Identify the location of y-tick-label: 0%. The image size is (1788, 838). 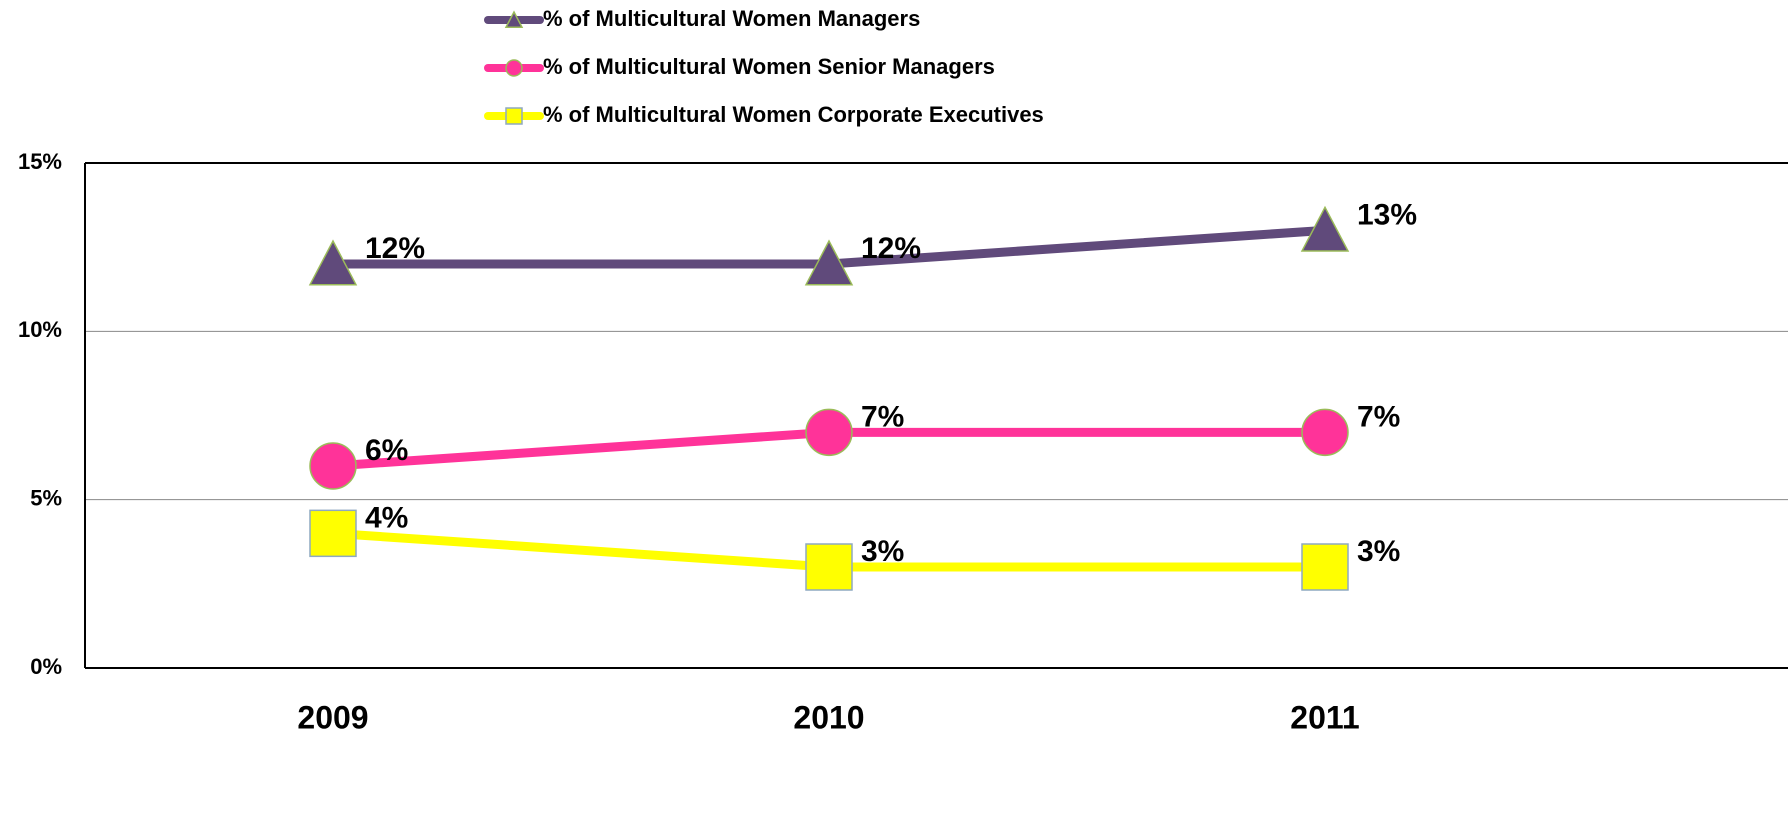
(46, 666).